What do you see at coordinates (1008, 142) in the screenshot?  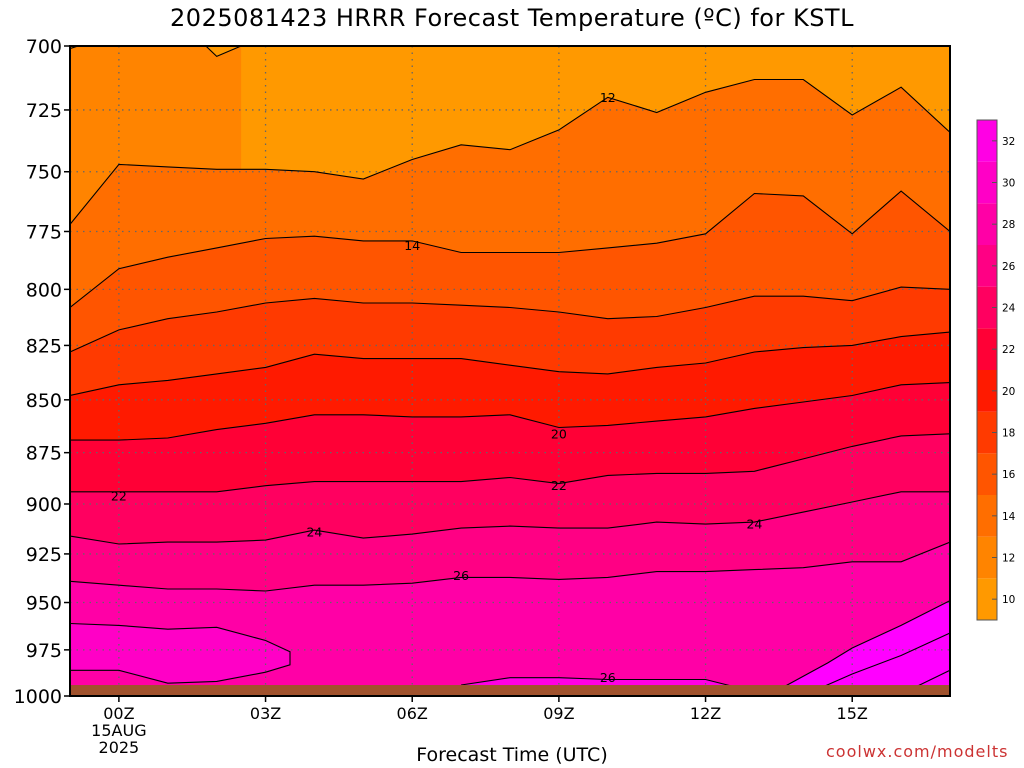 I see `colorbar-tick-label: 32` at bounding box center [1008, 142].